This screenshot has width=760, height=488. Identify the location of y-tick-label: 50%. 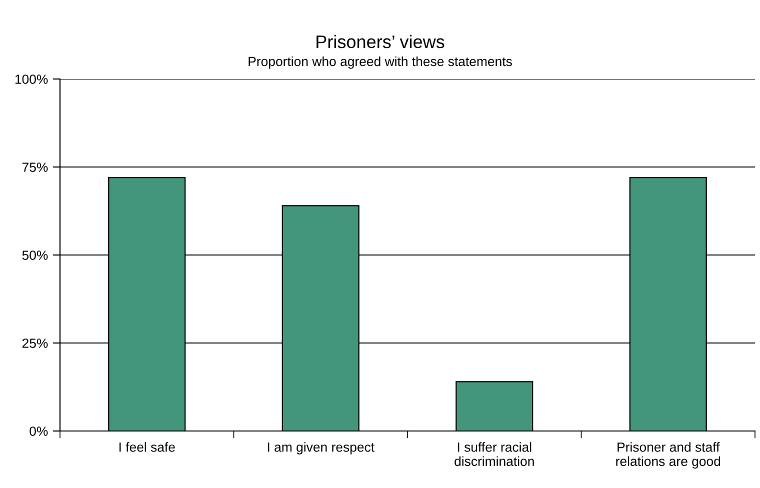
(35, 255).